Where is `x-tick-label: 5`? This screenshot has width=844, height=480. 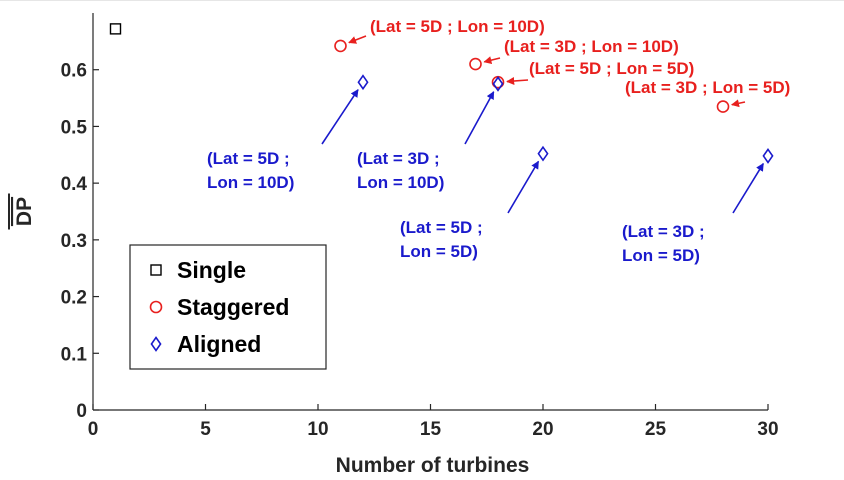 x-tick-label: 5 is located at coordinates (205, 429).